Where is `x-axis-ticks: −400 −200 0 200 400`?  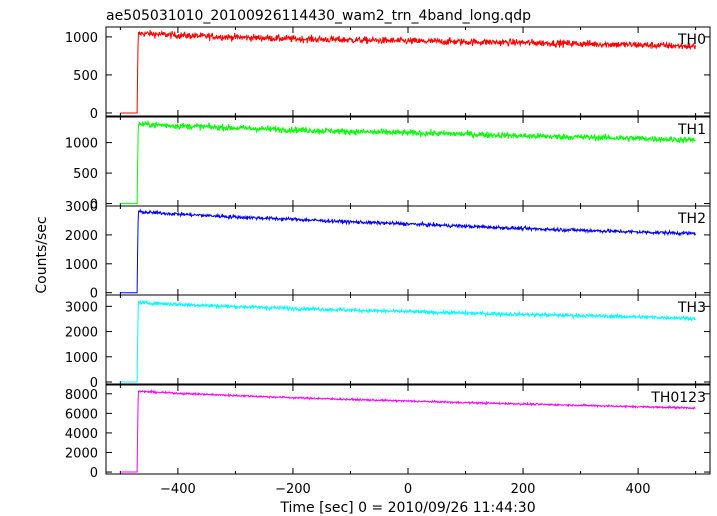
x-axis-ticks: −400 −200 0 200 400 is located at coordinates (405, 489).